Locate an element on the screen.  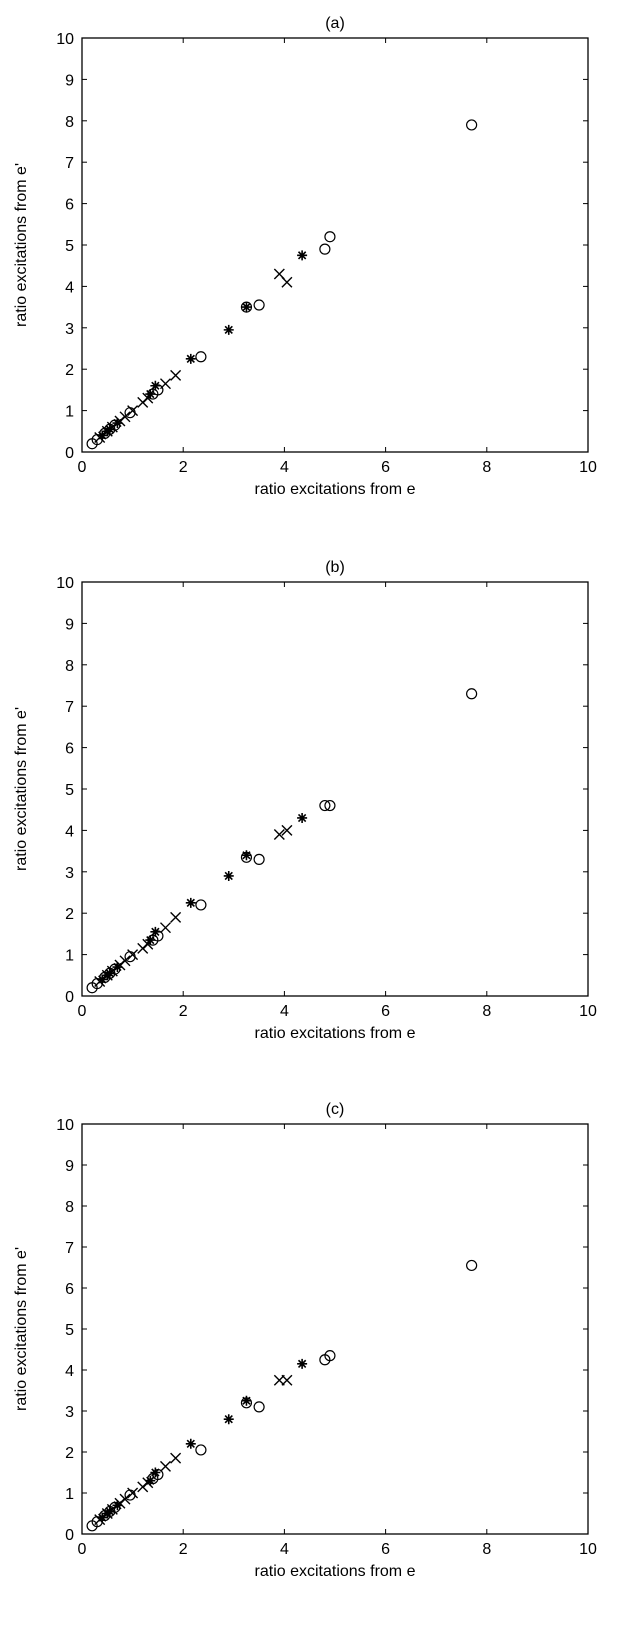
chart-title: (c) is located at coordinates (335, 1109).